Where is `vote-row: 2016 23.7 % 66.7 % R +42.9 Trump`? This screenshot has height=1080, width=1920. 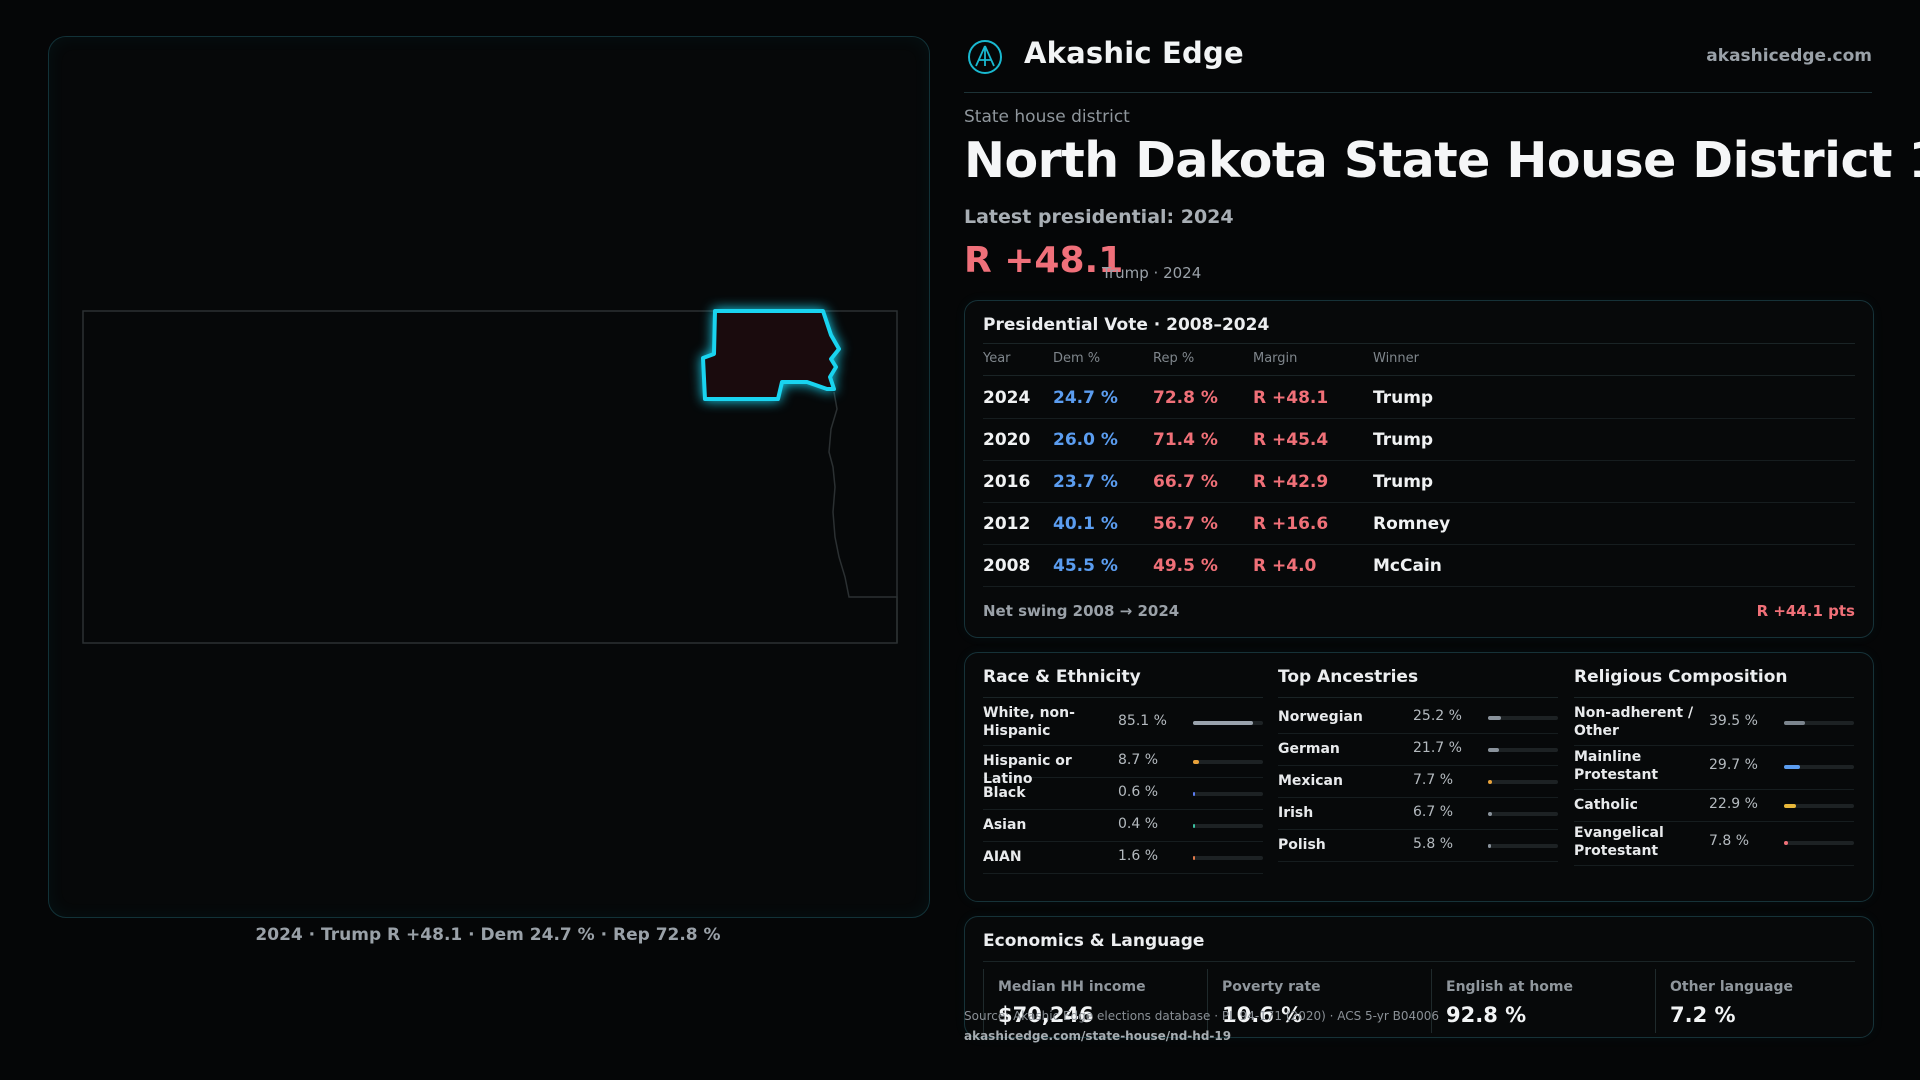
vote-row: 2016 23.7 % 66.7 % R +42.9 Trump is located at coordinates (1419, 482).